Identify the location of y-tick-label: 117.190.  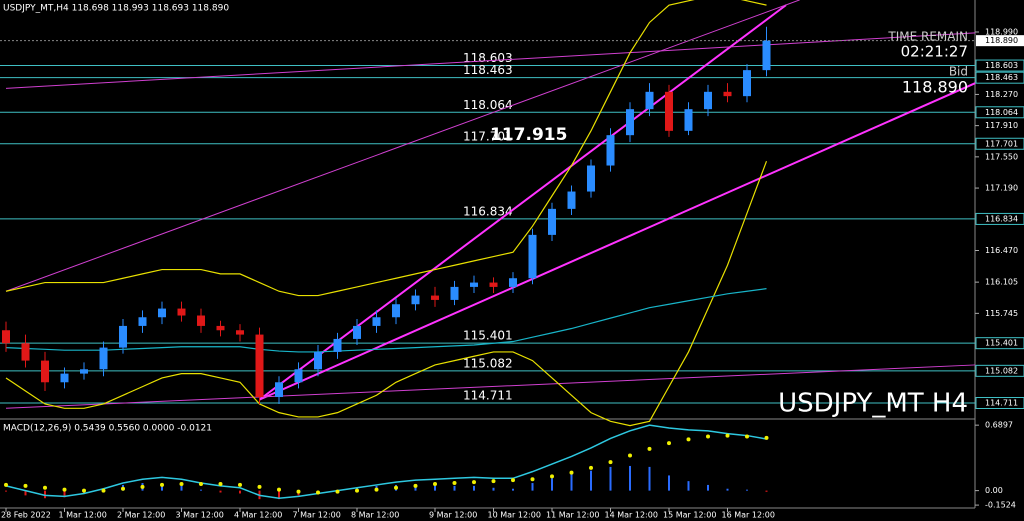
(1001, 188).